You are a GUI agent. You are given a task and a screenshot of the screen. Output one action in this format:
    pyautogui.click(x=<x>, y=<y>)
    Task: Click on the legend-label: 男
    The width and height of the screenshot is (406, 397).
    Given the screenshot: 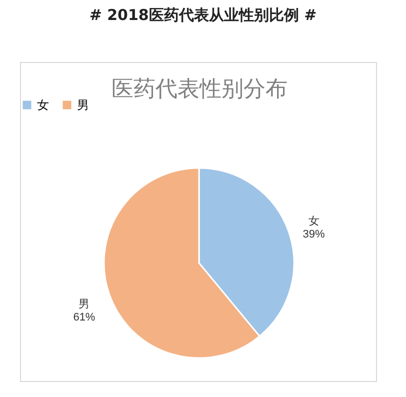 What is the action you would take?
    pyautogui.click(x=83, y=105)
    